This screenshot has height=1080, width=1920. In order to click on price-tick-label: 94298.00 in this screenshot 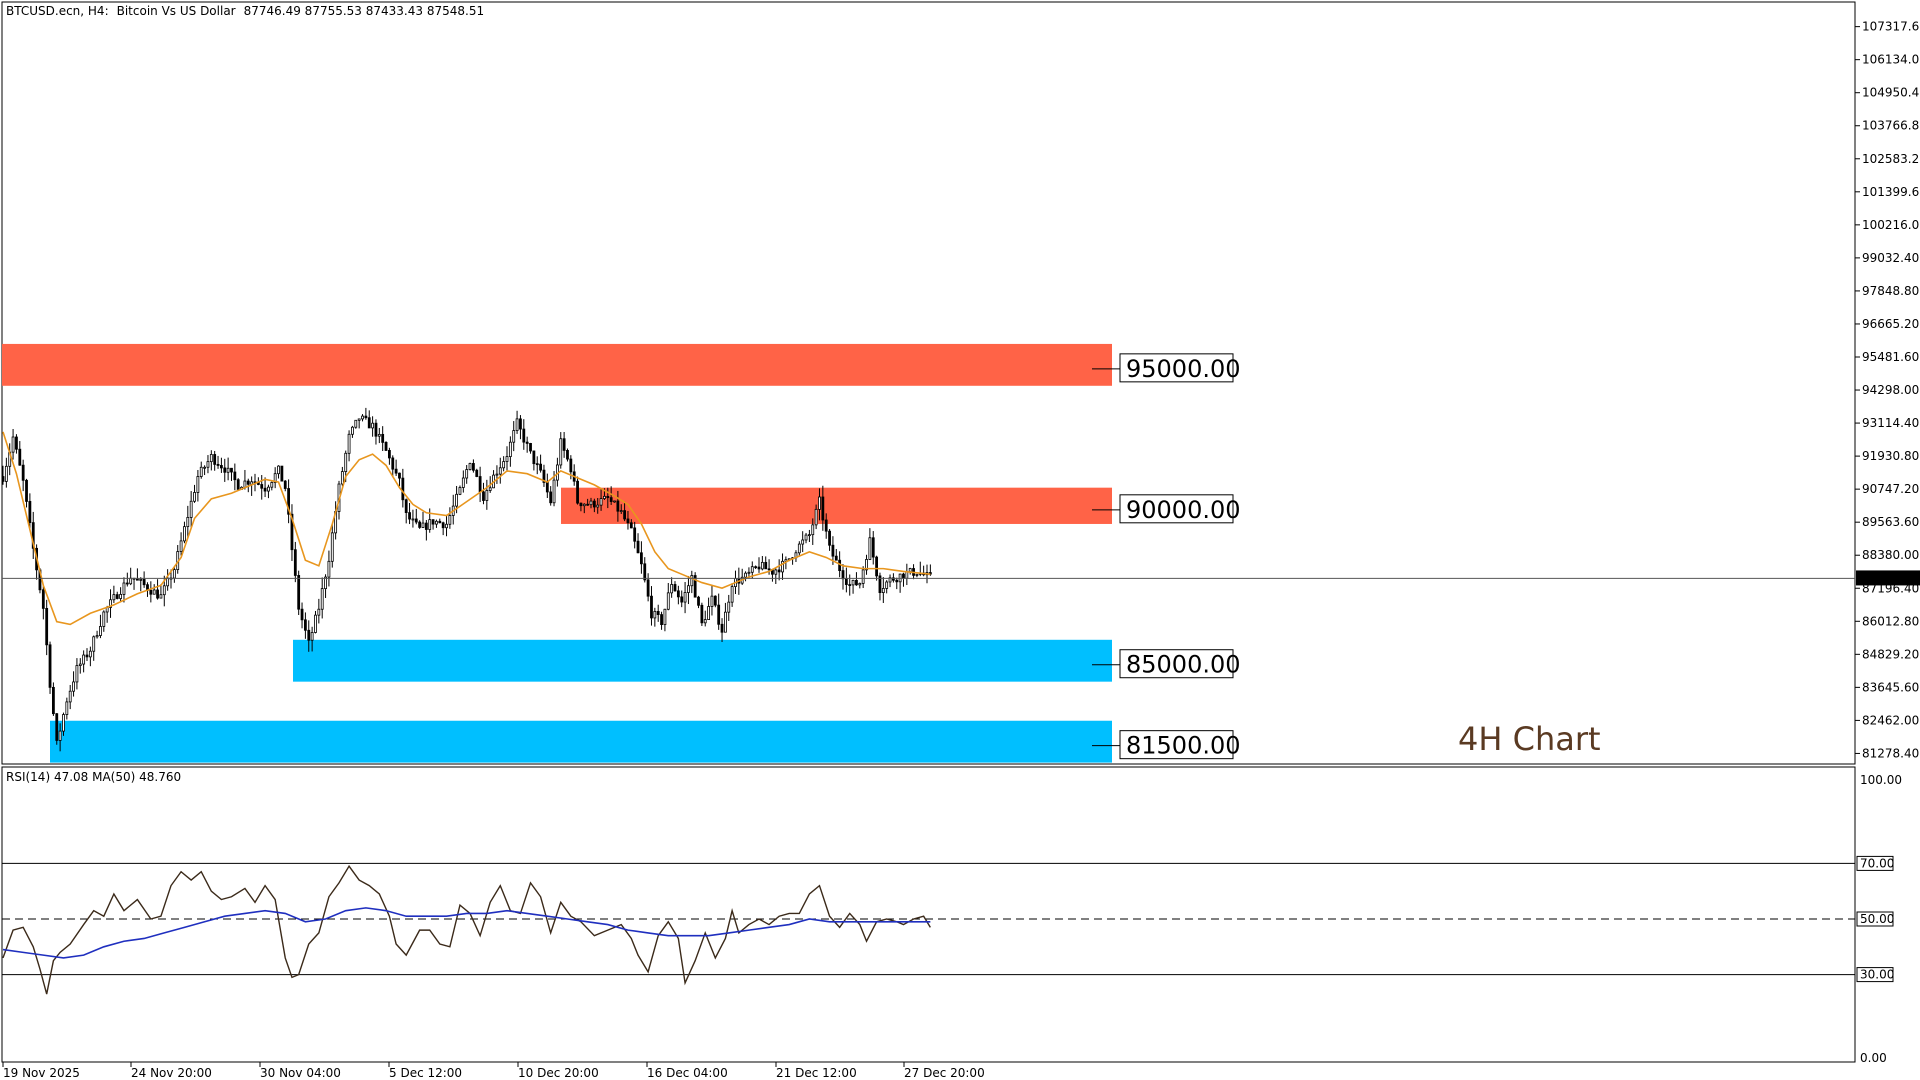, I will do `click(1890, 390)`.